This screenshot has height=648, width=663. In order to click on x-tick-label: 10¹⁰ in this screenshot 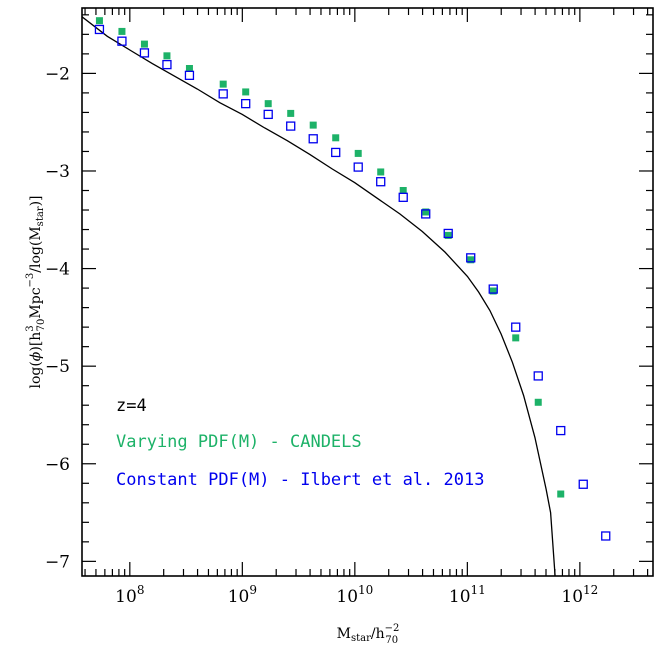, I will do `click(354, 595)`.